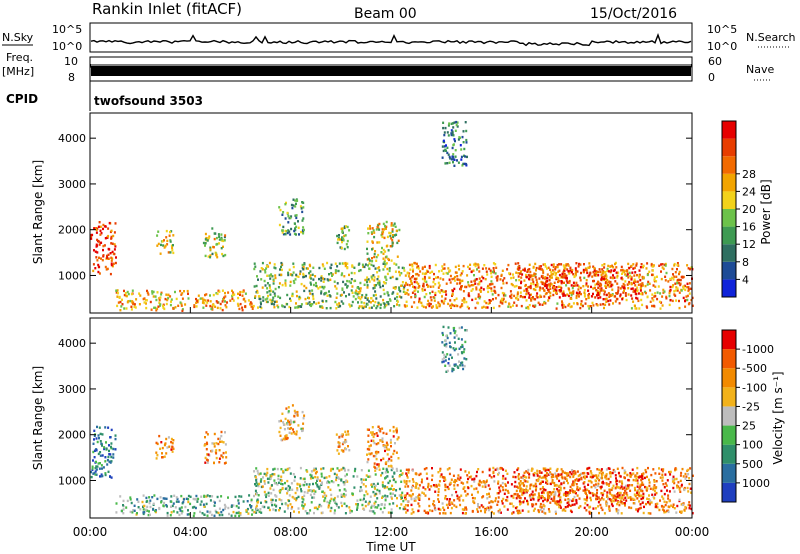 This screenshot has width=800, height=554. I want to click on nave-label: Nave, so click(760, 69).